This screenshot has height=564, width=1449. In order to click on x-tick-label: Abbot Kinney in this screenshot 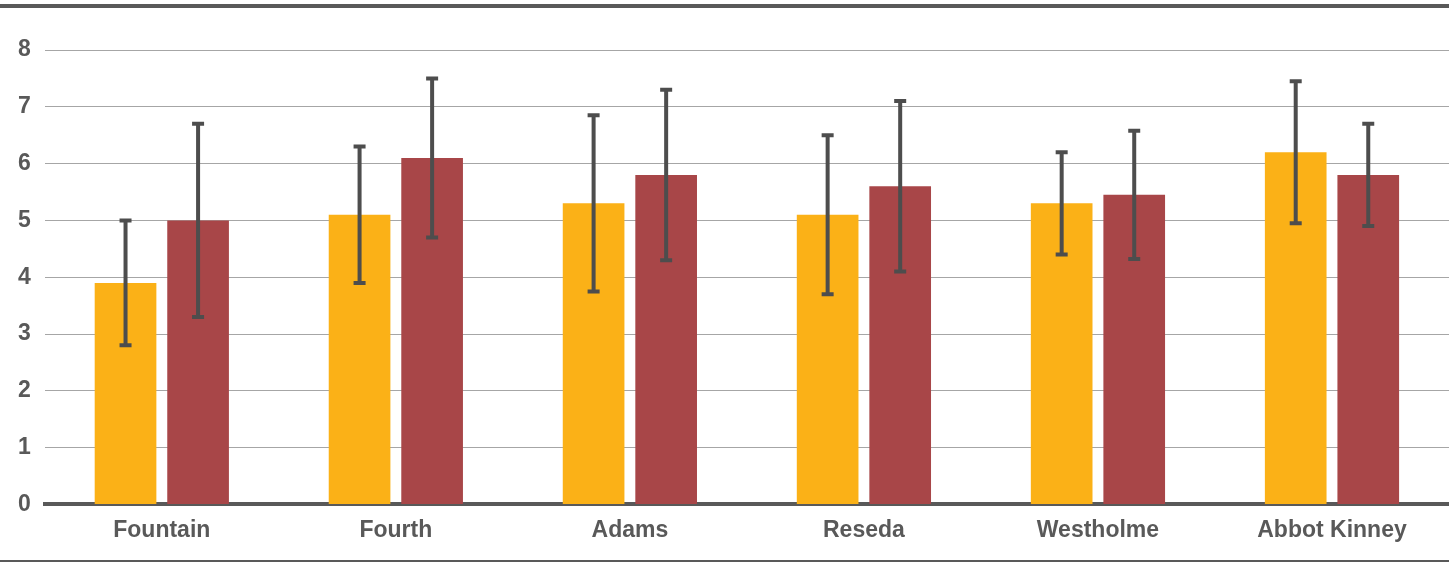, I will do `click(1332, 528)`.